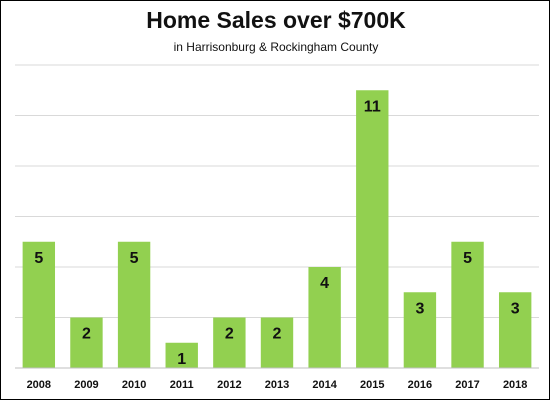 The height and width of the screenshot is (401, 550). Describe the element at coordinates (420, 385) in the screenshot. I see `x-tick-label: 2016` at that location.